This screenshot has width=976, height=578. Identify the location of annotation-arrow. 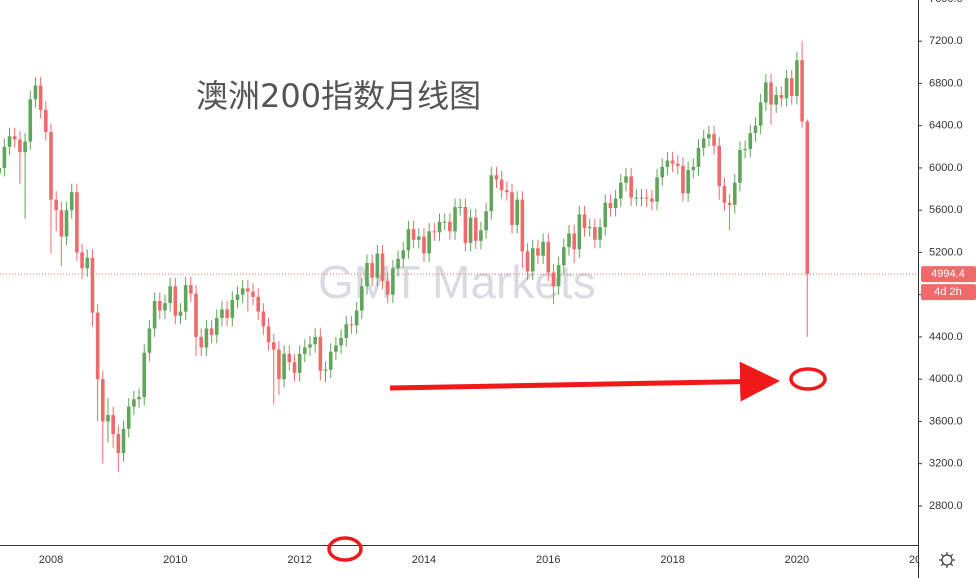
(584, 381).